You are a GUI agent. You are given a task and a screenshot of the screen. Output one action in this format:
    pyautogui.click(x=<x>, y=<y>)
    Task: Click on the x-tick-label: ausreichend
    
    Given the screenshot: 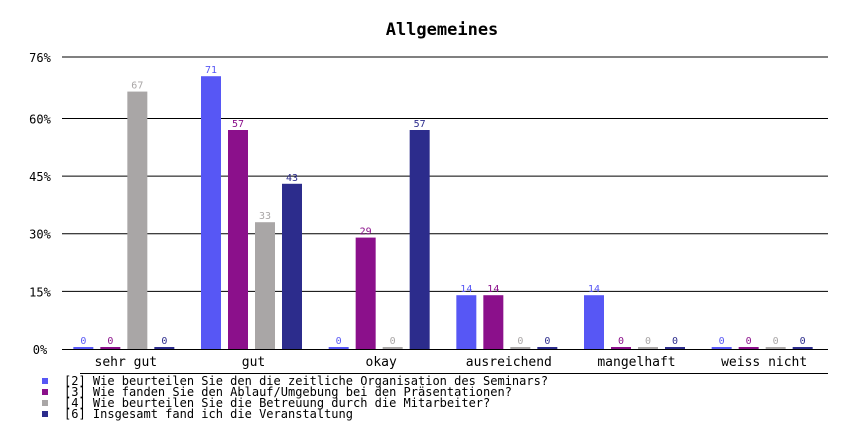 What is the action you would take?
    pyautogui.click(x=509, y=362)
    